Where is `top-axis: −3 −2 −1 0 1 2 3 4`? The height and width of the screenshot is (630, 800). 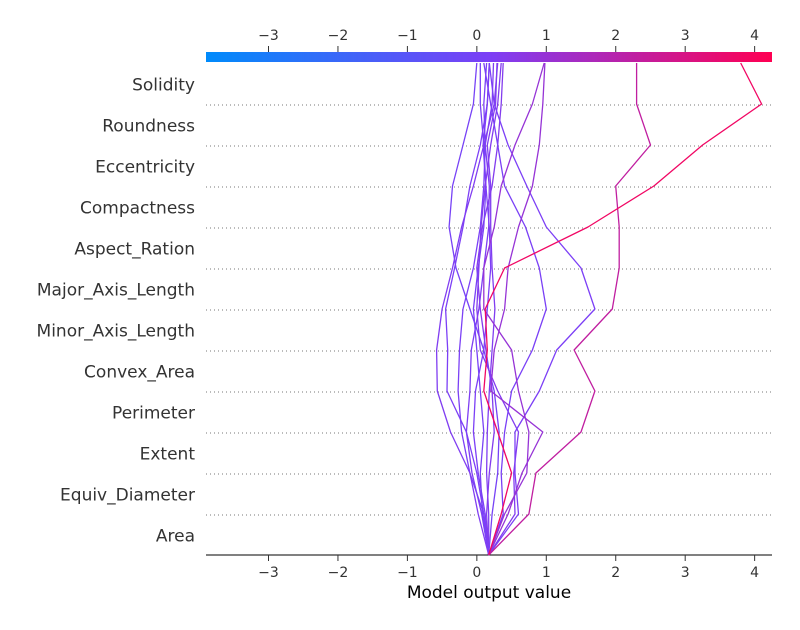 top-axis: −3 −2 −1 0 1 2 3 4 is located at coordinates (508, 40).